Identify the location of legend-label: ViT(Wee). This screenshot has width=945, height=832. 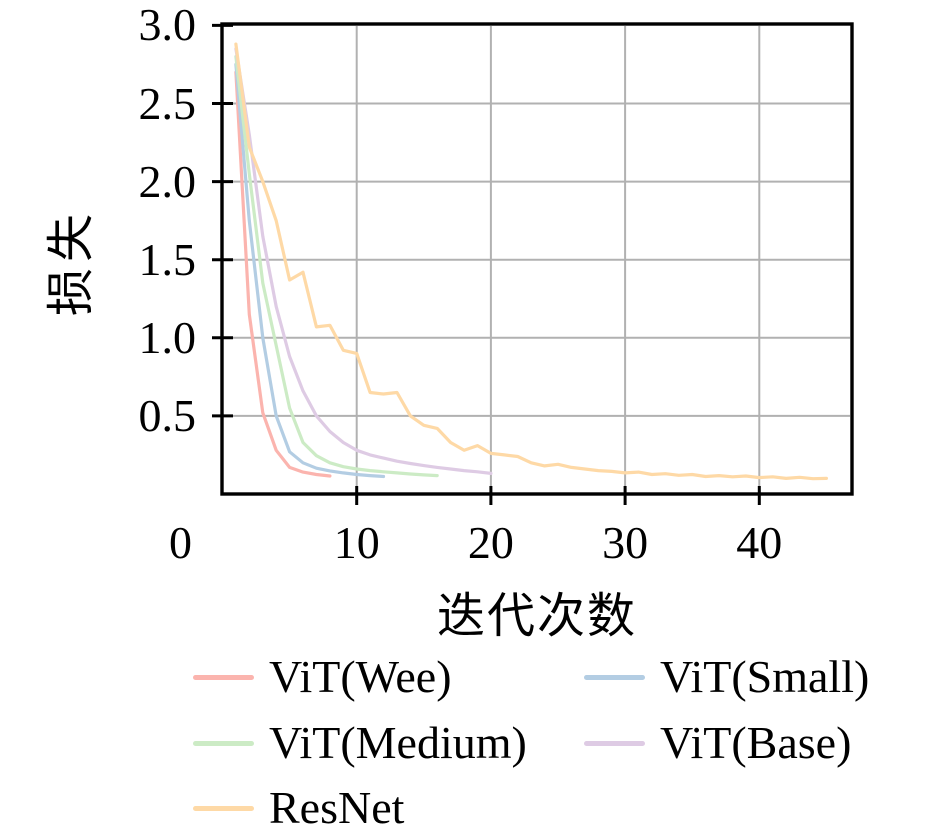
(360, 676).